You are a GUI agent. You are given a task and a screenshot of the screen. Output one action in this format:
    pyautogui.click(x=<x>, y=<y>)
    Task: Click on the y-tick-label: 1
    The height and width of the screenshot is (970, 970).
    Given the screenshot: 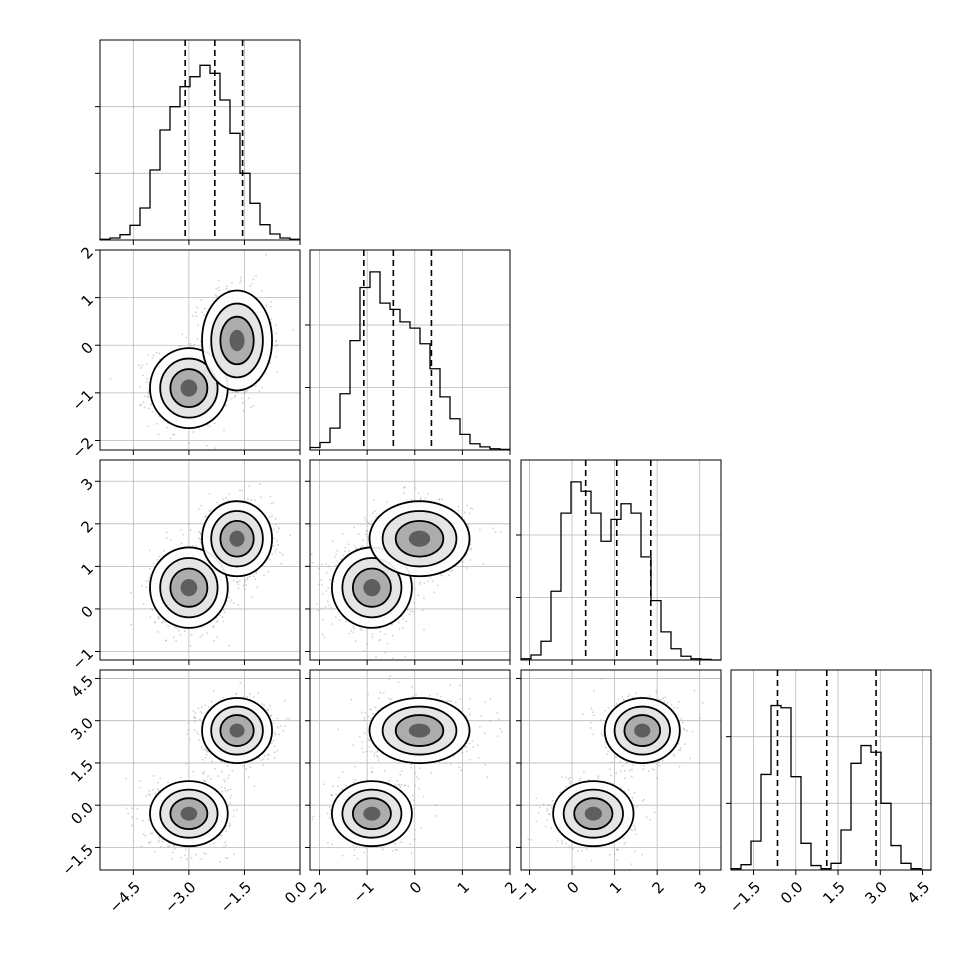 What is the action you would take?
    pyautogui.click(x=87, y=569)
    